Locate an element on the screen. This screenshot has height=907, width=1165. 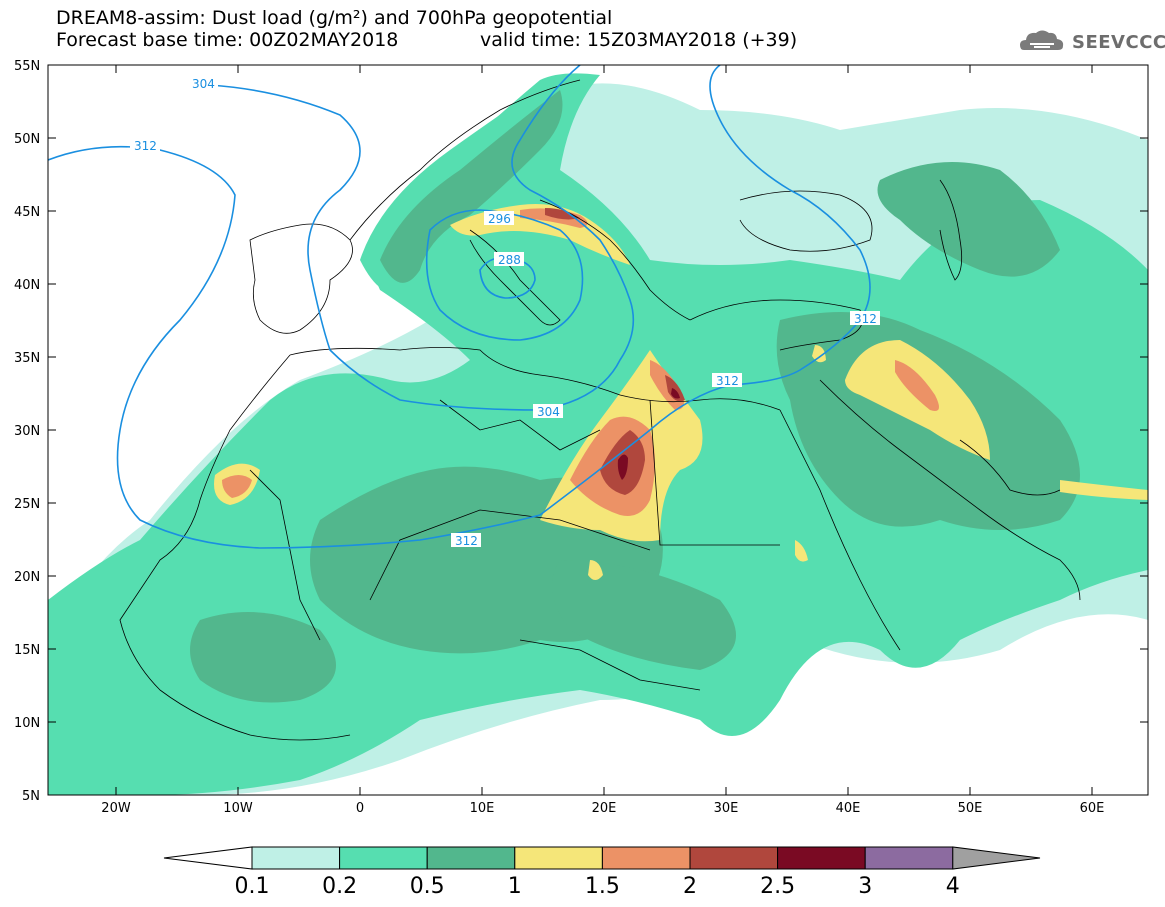
coast-italy is located at coordinates (515, 277).